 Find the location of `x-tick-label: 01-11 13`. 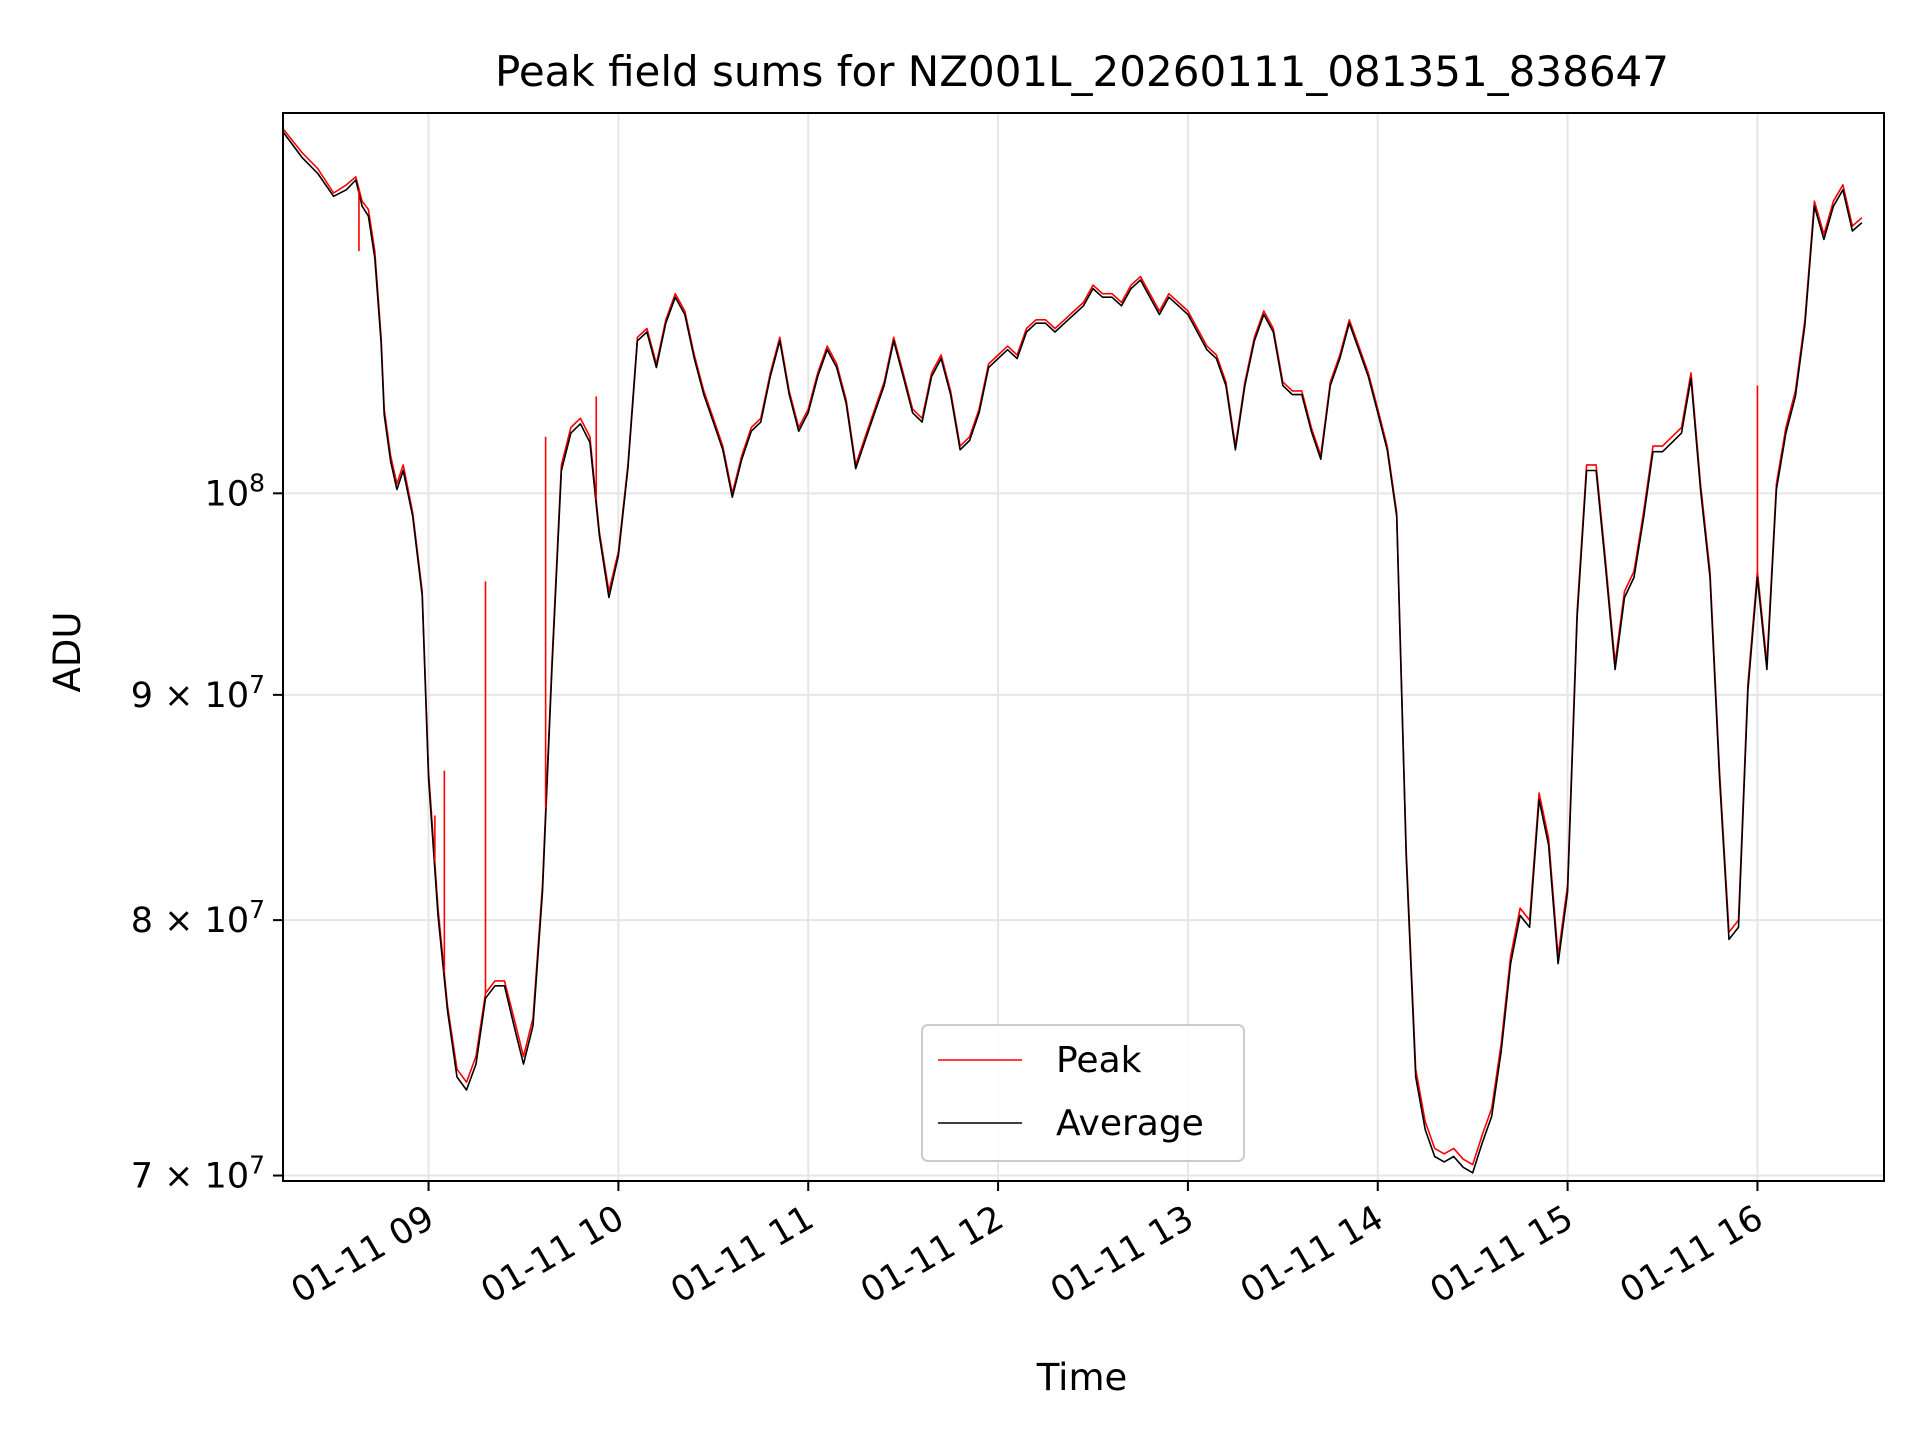

x-tick-label: 01-11 13 is located at coordinates (1122, 1254).